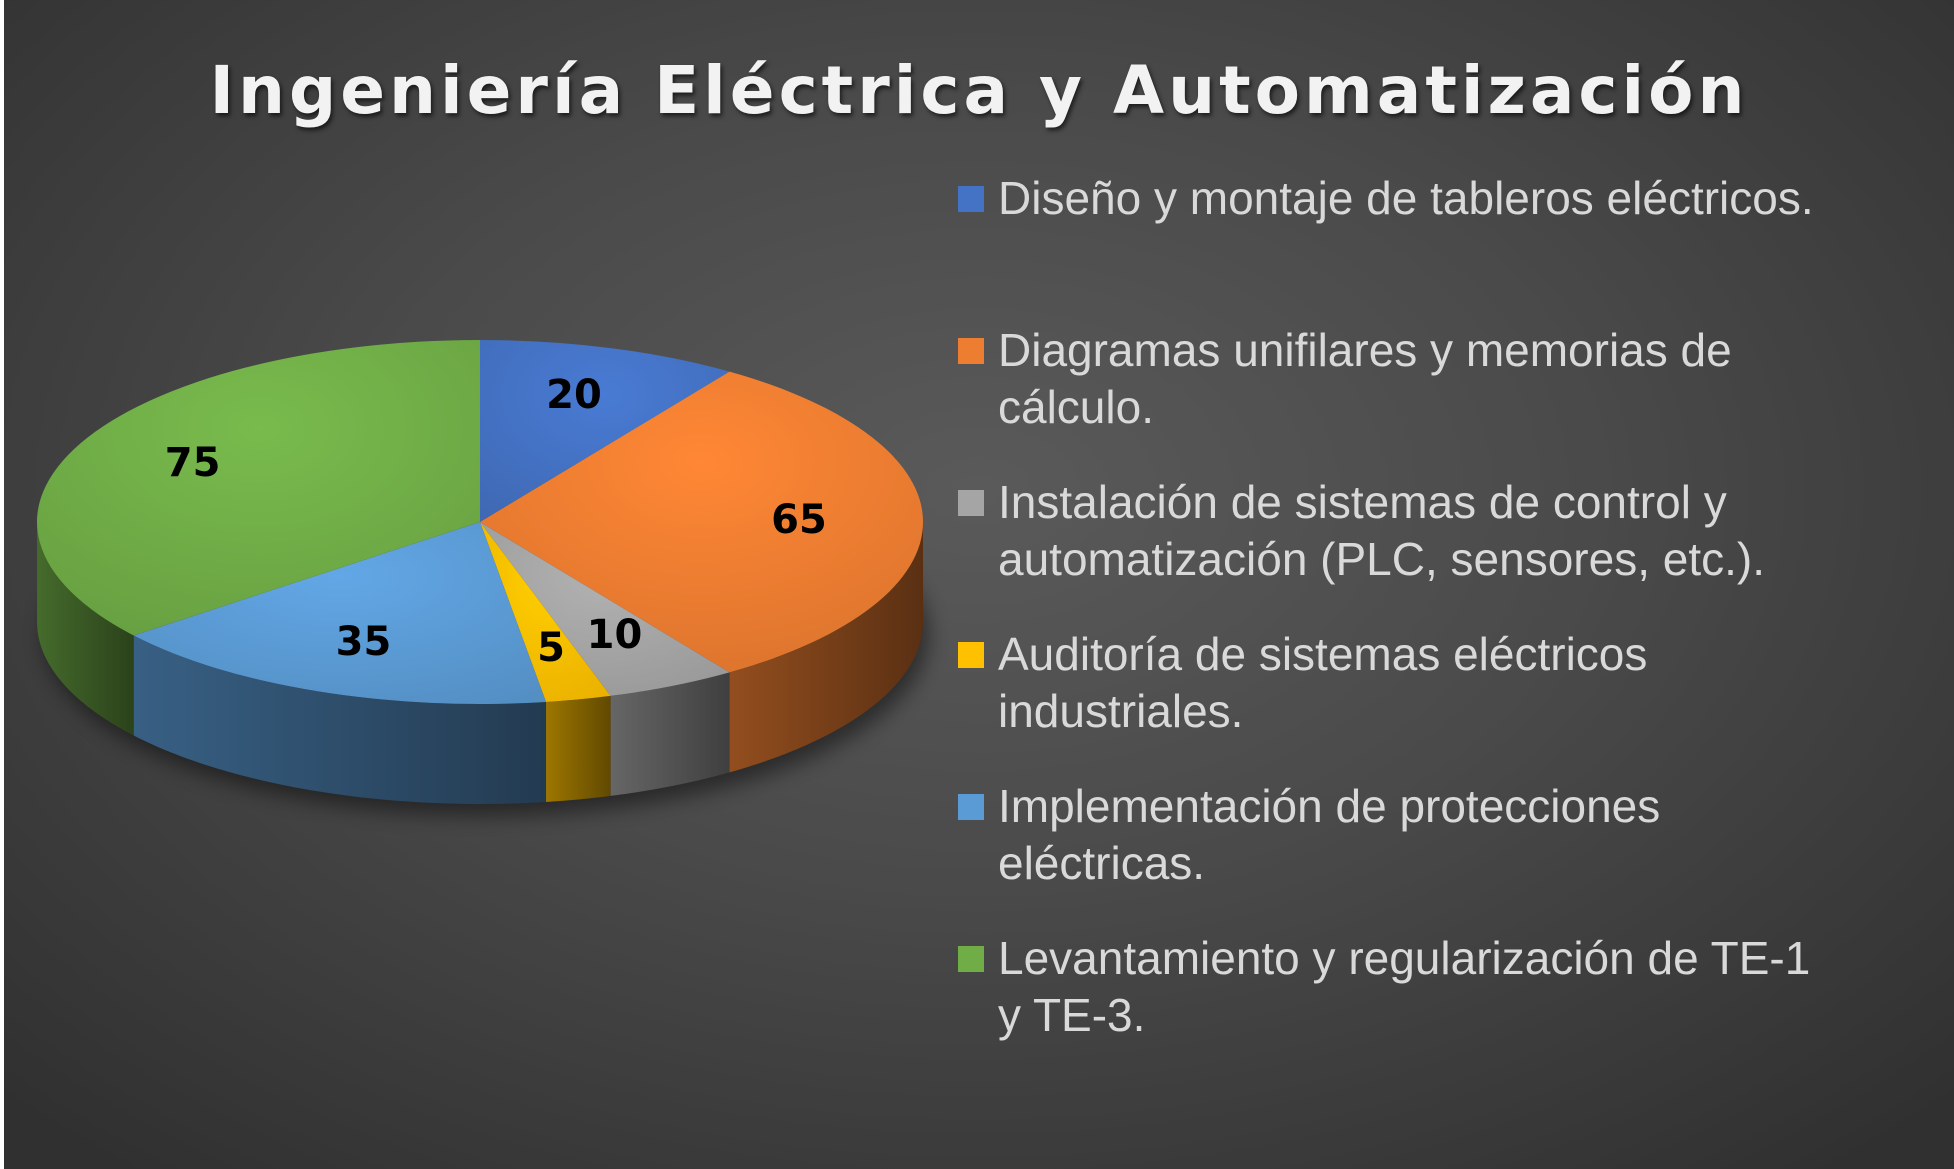 The height and width of the screenshot is (1169, 1954). I want to click on pie-top, so click(480, 522).